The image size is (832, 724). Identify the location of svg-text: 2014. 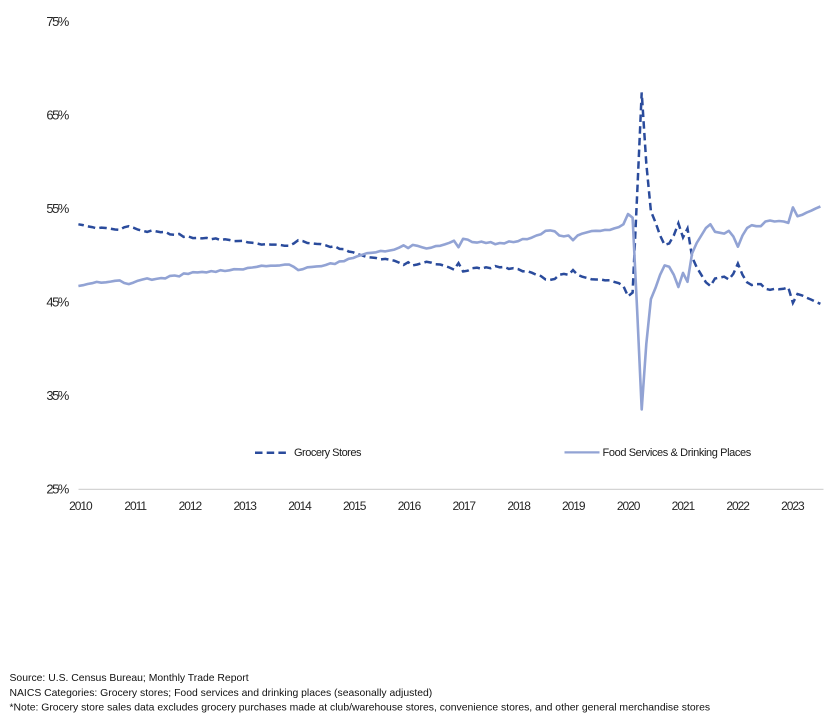
(300, 506).